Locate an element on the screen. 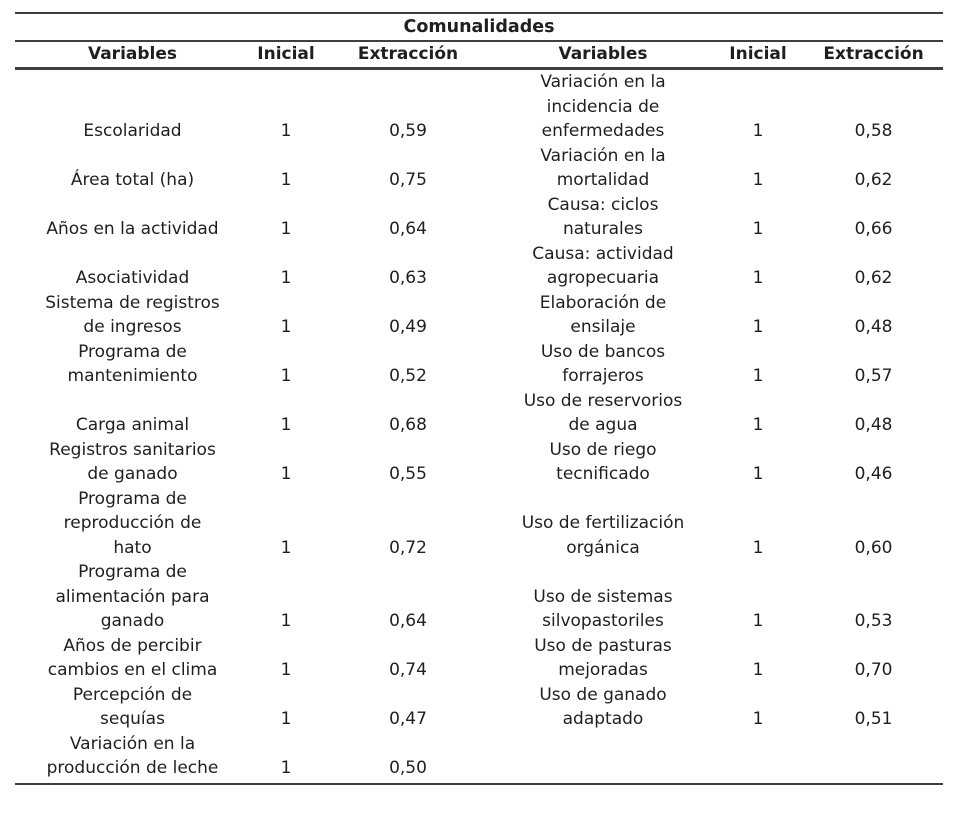 The width and height of the screenshot is (958, 825). right-variable-cell: Uso de bancos forrajeros is located at coordinates (603, 364).